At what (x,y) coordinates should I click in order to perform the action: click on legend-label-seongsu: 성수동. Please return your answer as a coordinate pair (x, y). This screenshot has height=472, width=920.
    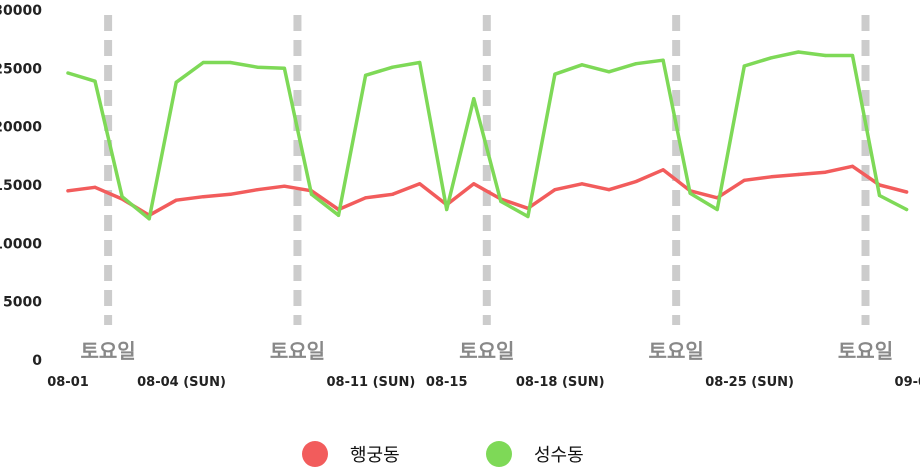
    Looking at the image, I should click on (559, 455).